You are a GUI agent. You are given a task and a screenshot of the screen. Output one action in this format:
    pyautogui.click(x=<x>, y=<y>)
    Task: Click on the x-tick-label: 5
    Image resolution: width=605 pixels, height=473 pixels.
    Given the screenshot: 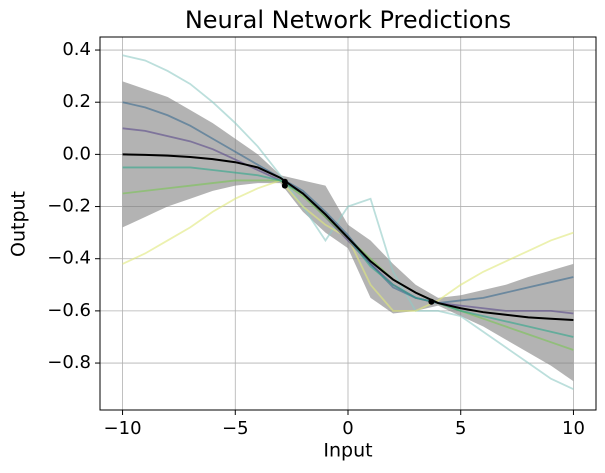 What is the action you would take?
    pyautogui.click(x=460, y=428)
    